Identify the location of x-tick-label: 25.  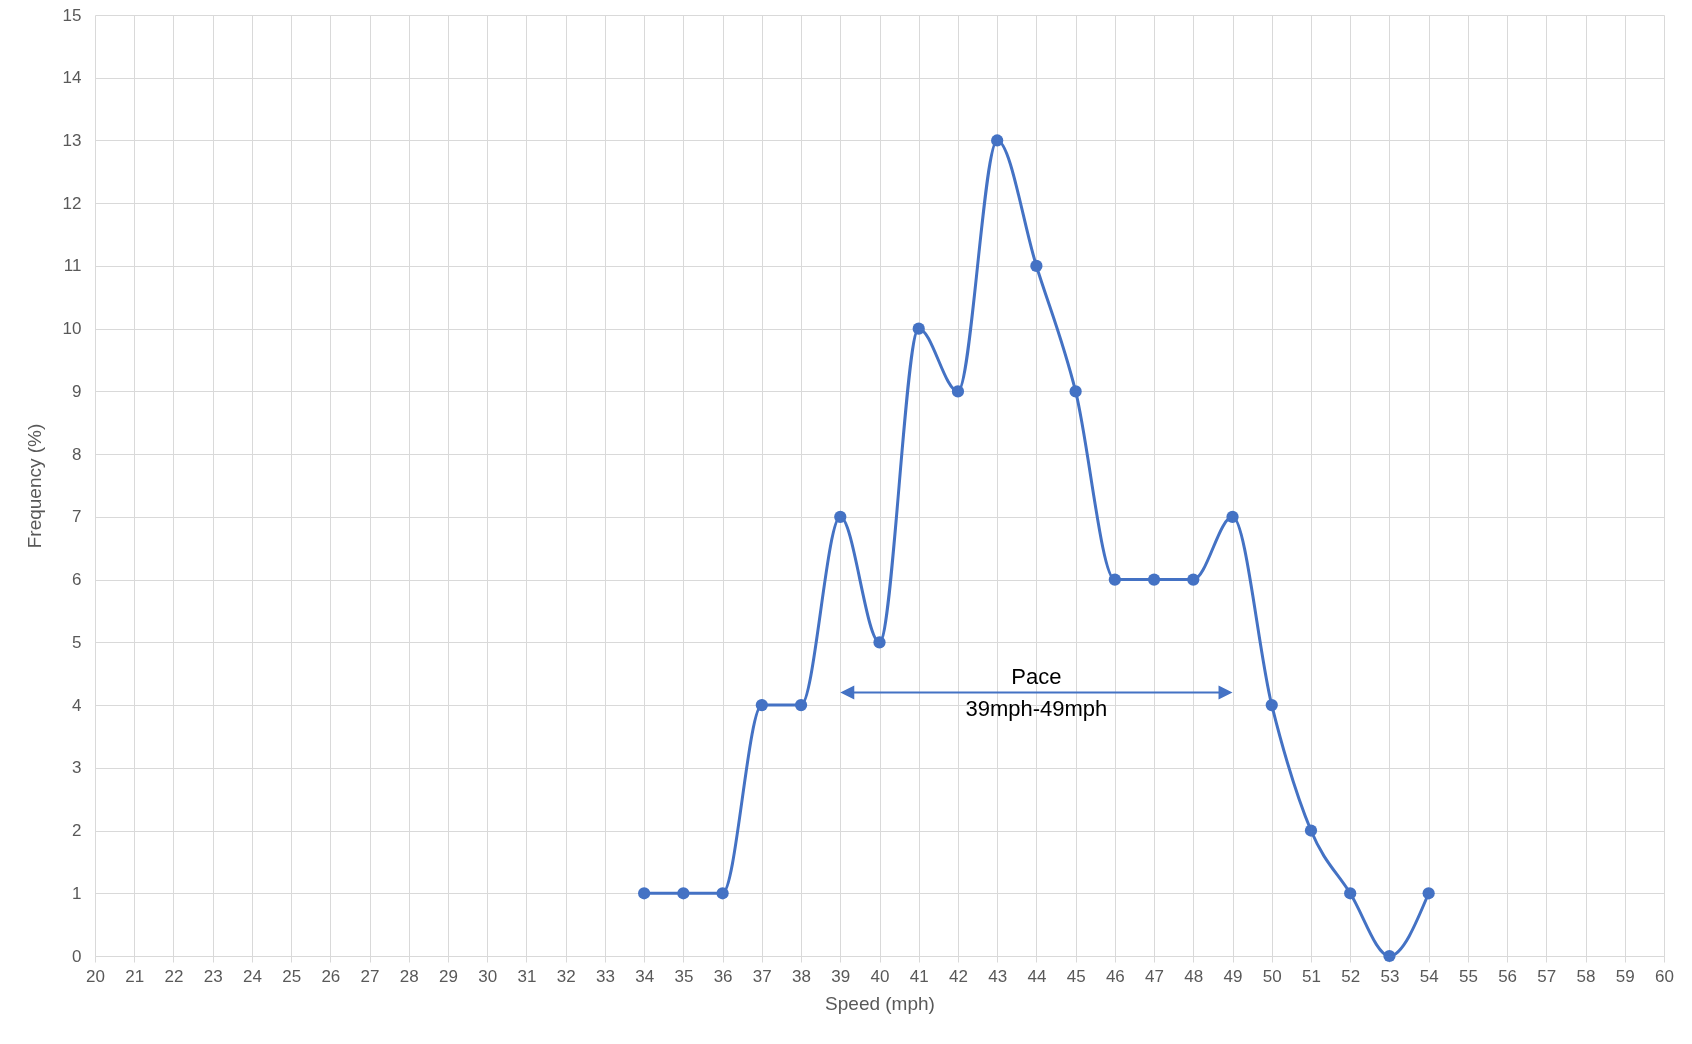
(292, 976).